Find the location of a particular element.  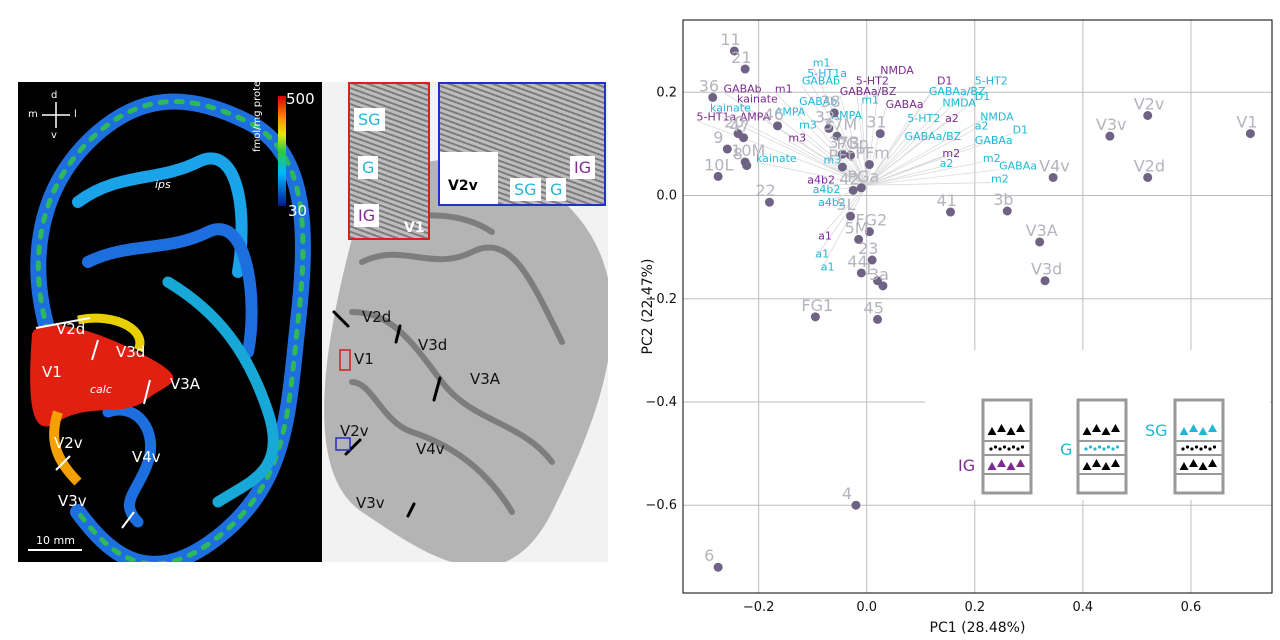

point-label: PGa is located at coordinates (863, 176).